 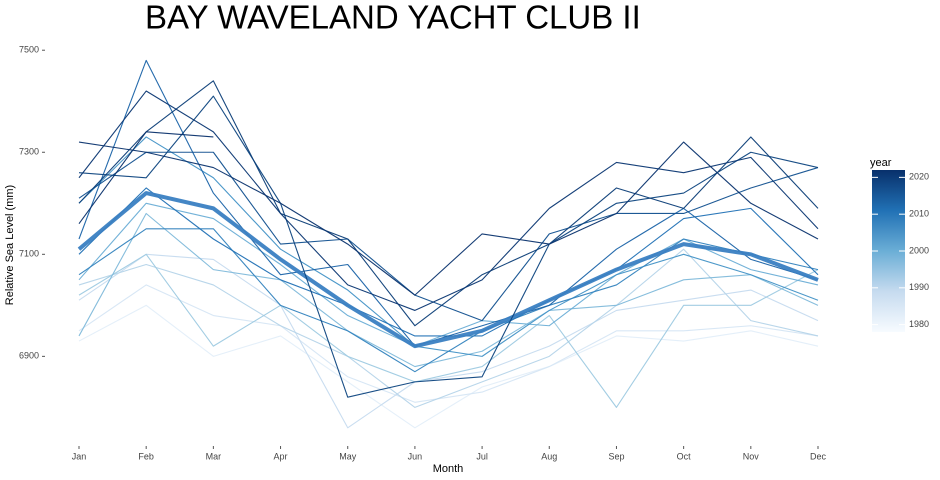 What do you see at coordinates (146, 178) in the screenshot?
I see `series-line` at bounding box center [146, 178].